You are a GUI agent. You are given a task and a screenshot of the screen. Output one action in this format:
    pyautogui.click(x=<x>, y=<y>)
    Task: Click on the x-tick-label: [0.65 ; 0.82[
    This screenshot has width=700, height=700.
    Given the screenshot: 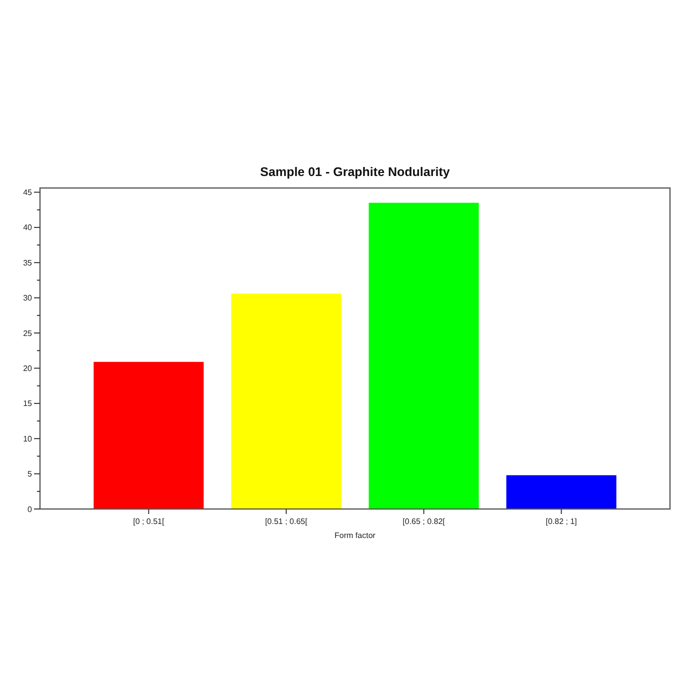 What is the action you would take?
    pyautogui.click(x=424, y=521)
    